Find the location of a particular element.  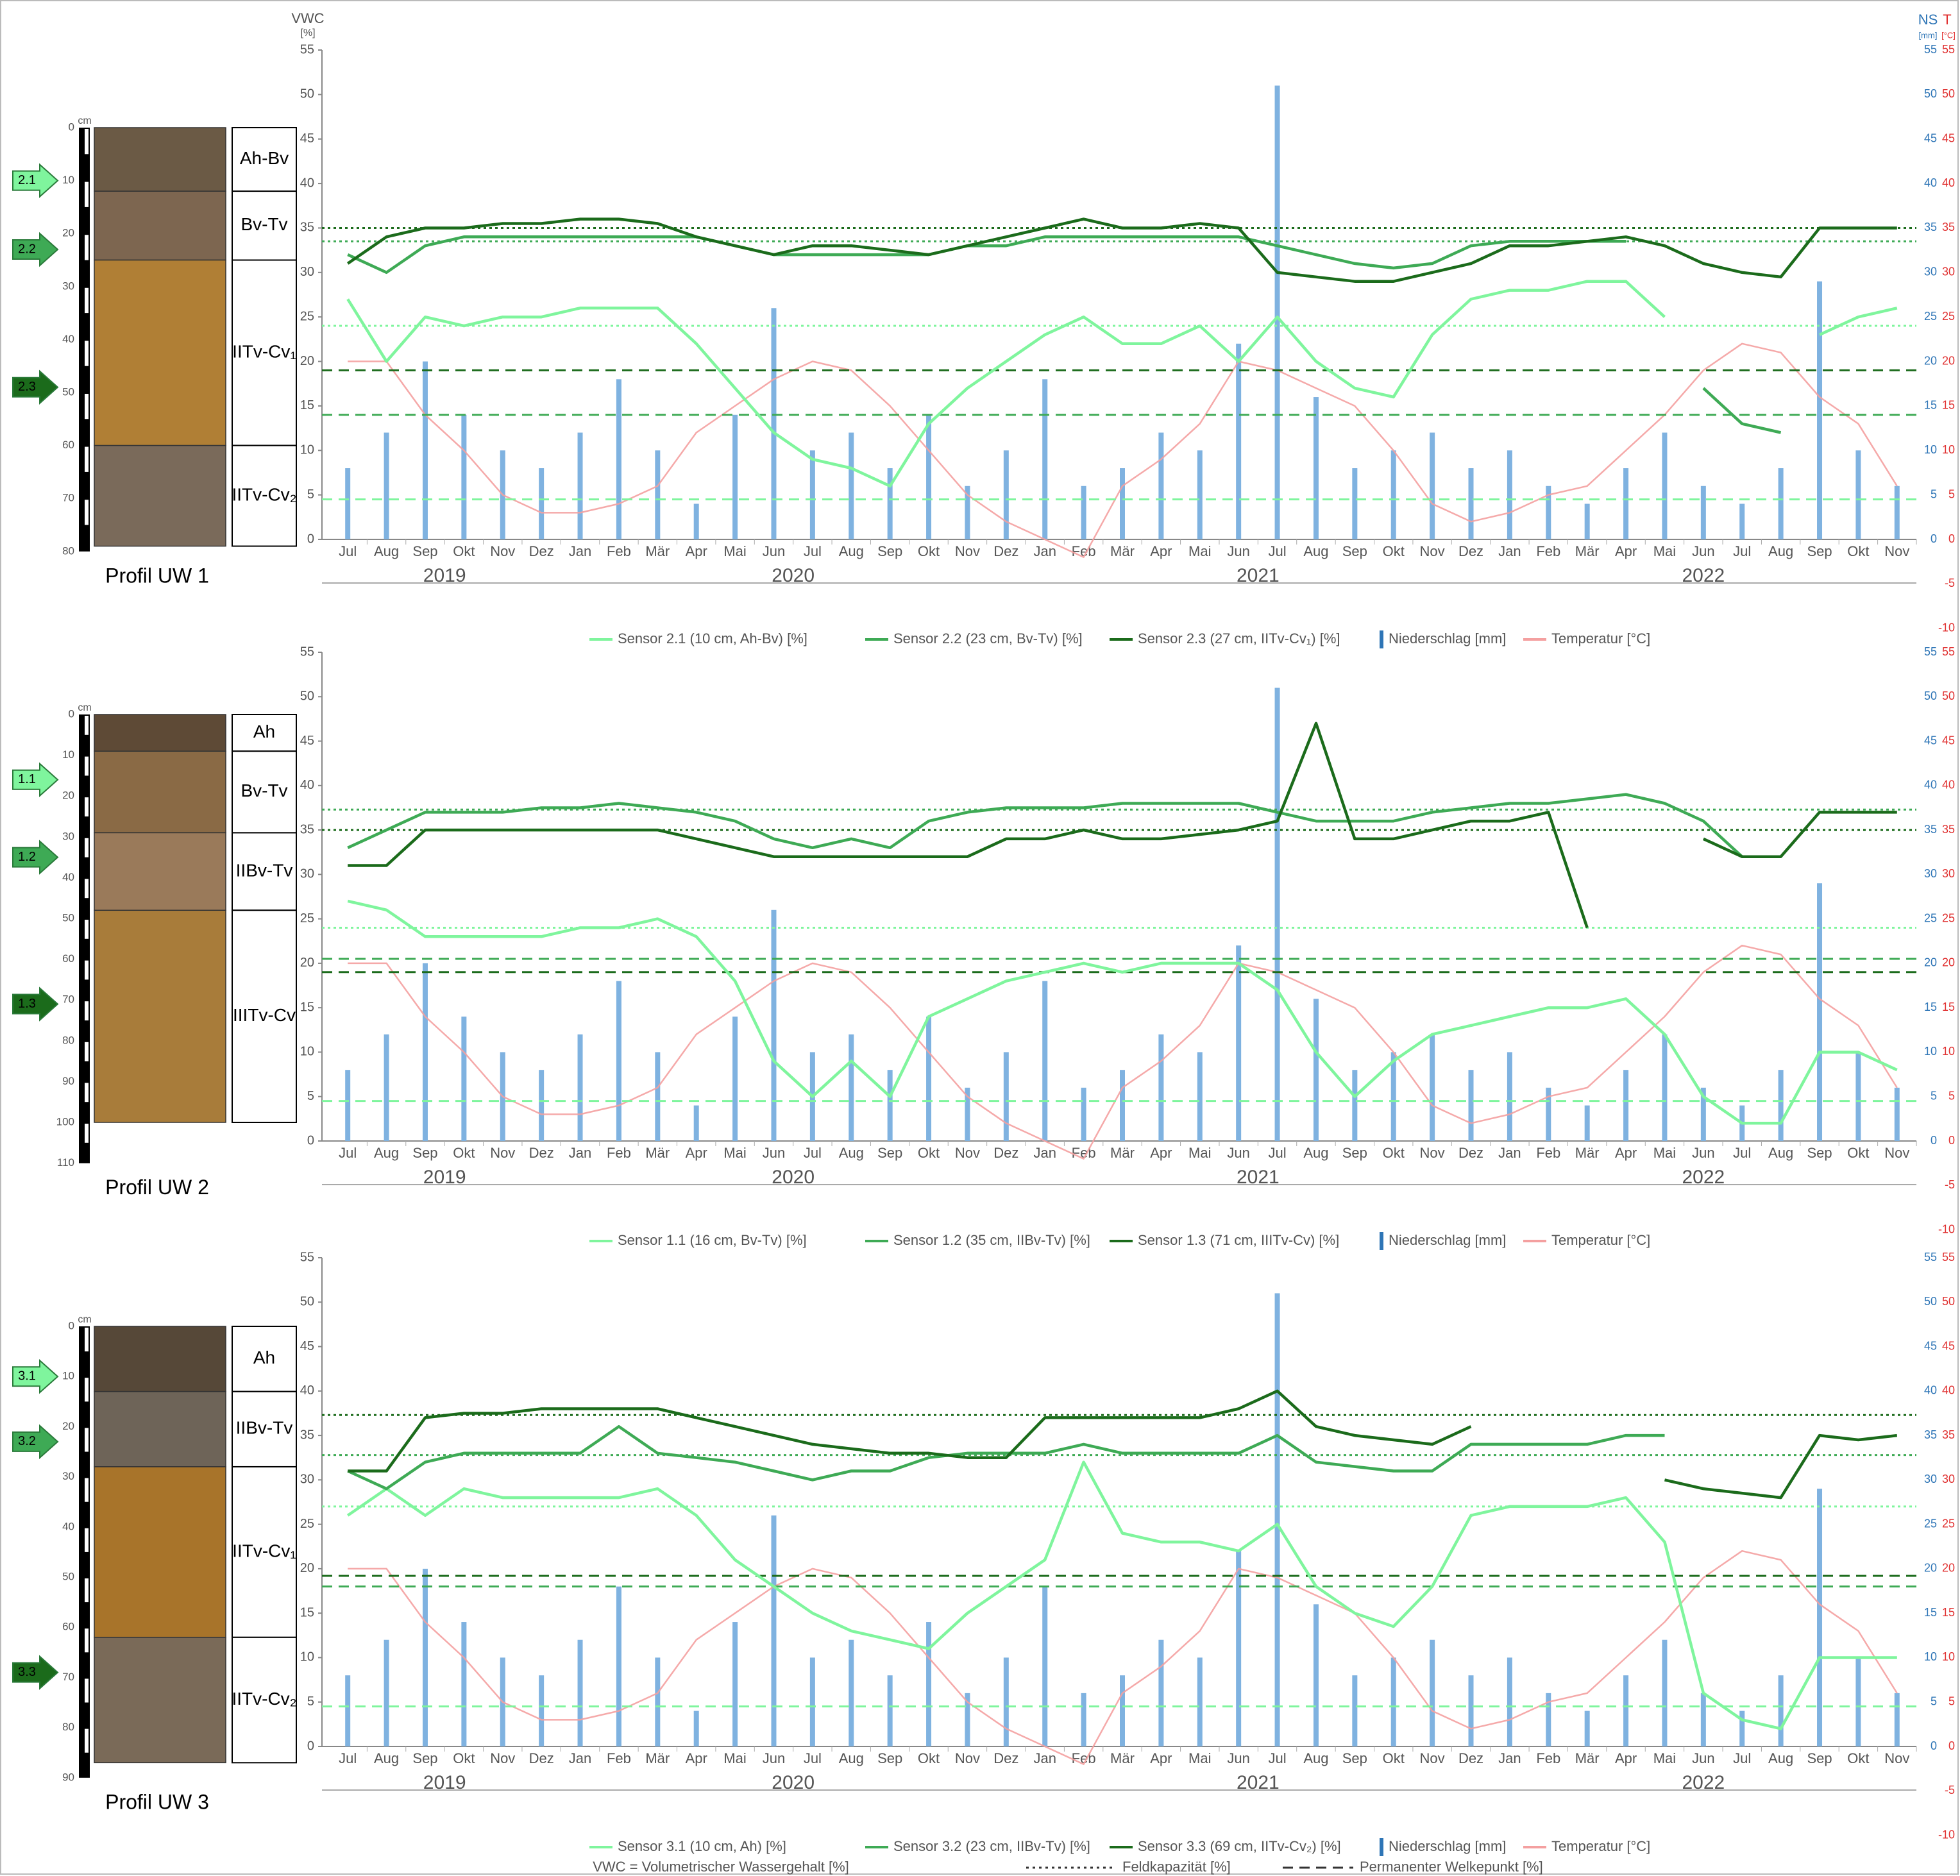

year-label: 2022 is located at coordinates (1703, 1782).